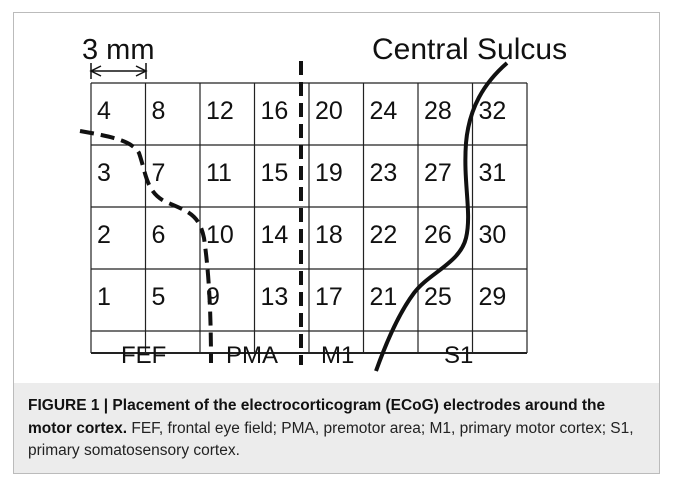 The height and width of the screenshot is (486, 673). I want to click on region-label: PMA, so click(252, 355).